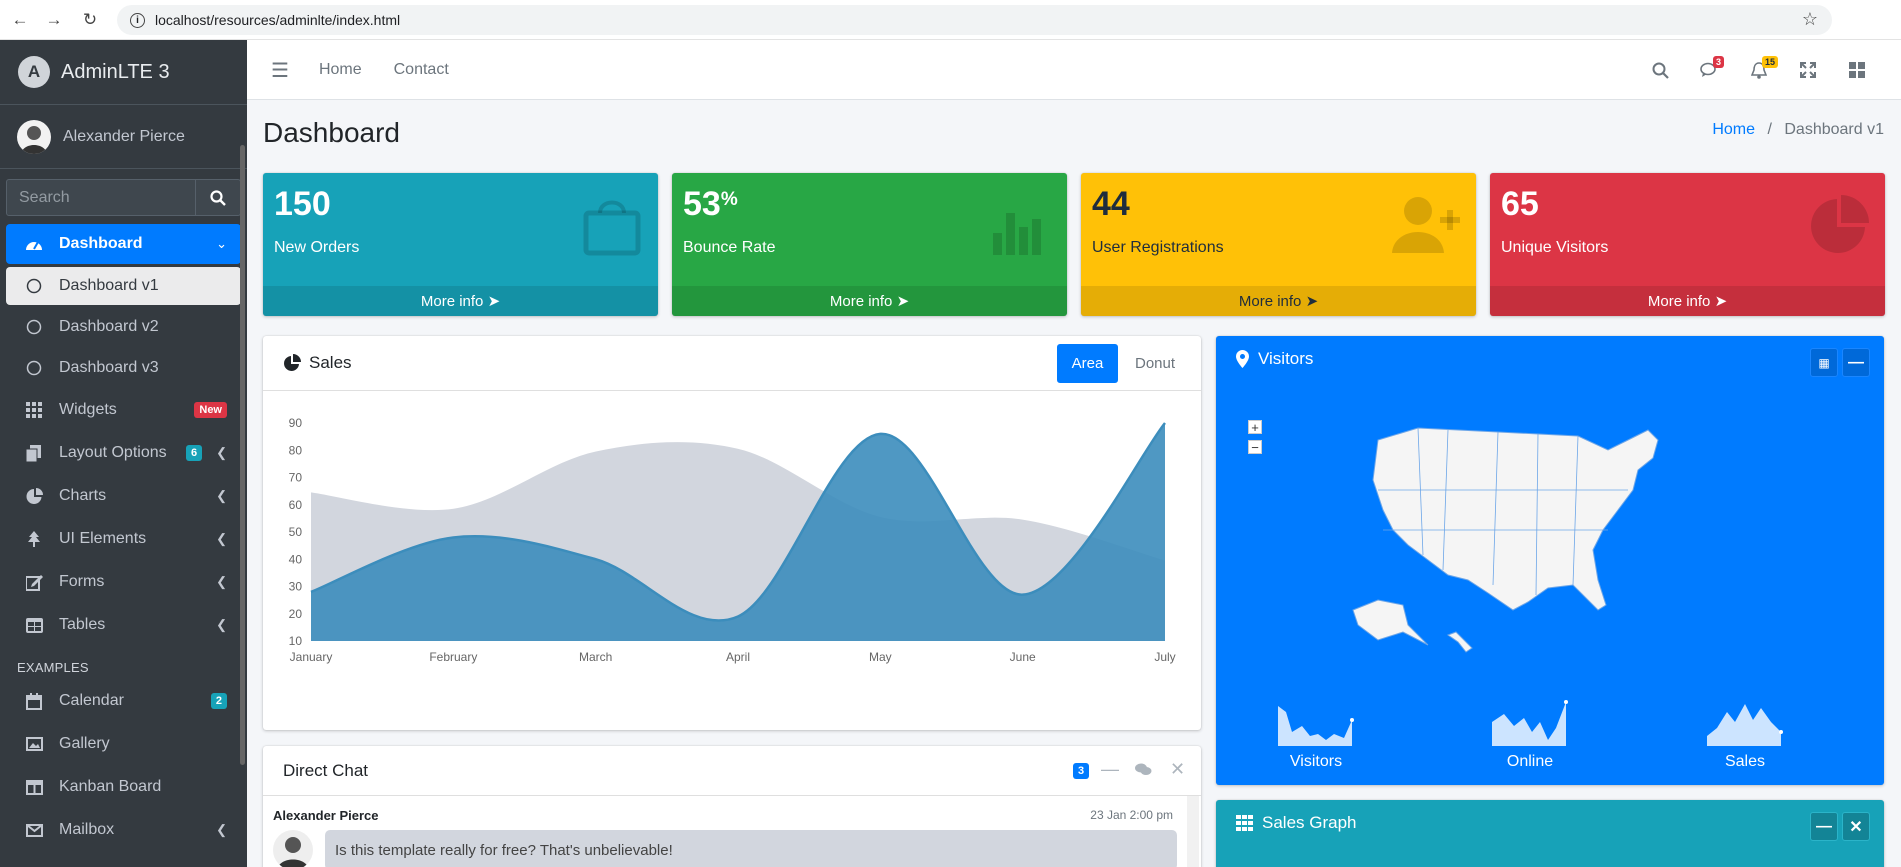  Describe the element at coordinates (210, 410) in the screenshot. I see `new-badge: New` at that location.